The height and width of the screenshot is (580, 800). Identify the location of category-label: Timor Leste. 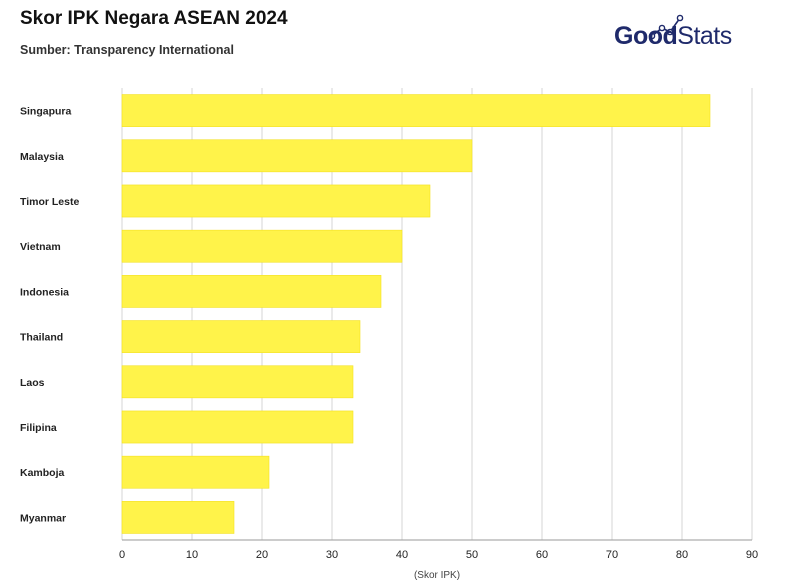
(49, 202).